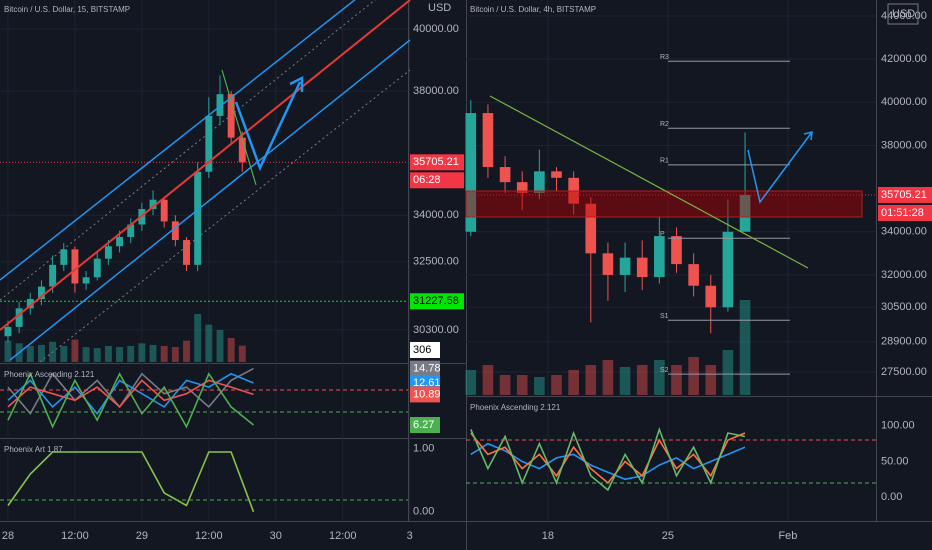 The image size is (932, 550). I want to click on level-tag-bg, so click(437, 301).